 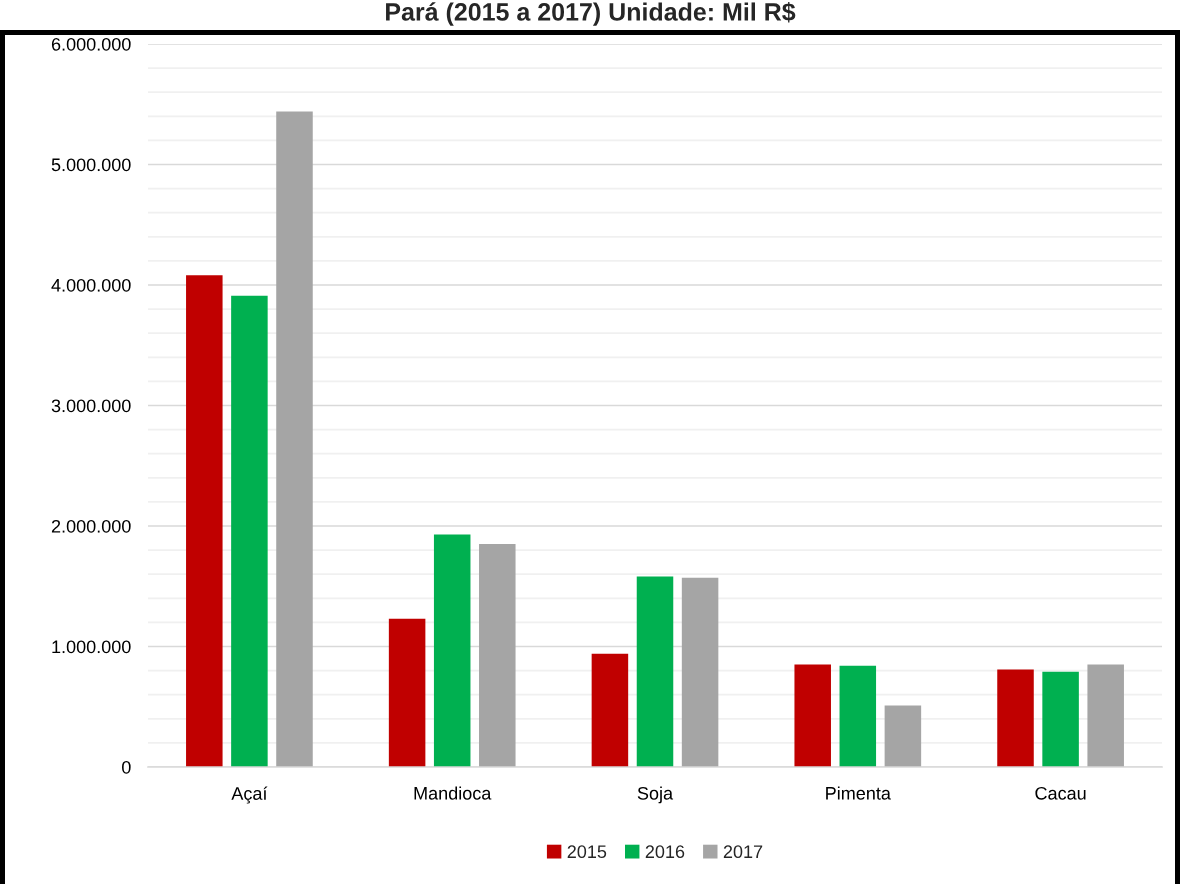 What do you see at coordinates (587, 852) in the screenshot?
I see `legend-label: 2015` at bounding box center [587, 852].